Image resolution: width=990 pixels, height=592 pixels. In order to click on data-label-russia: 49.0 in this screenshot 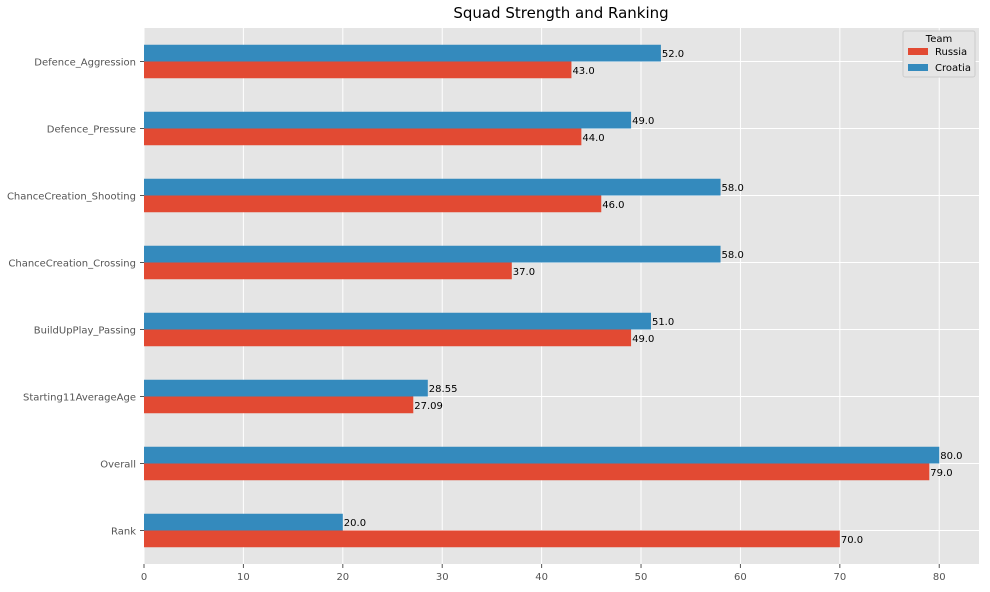, I will do `click(643, 339)`.